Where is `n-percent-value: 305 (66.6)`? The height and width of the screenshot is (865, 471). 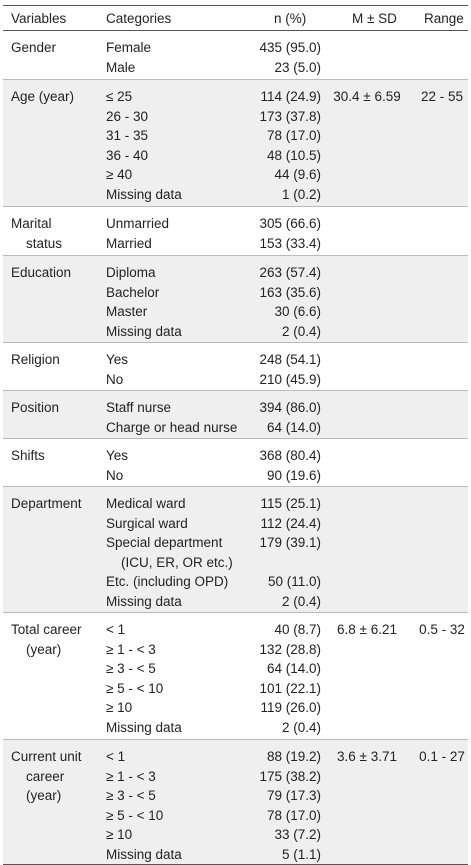 n-percent-value: 305 (66.6) is located at coordinates (290, 223).